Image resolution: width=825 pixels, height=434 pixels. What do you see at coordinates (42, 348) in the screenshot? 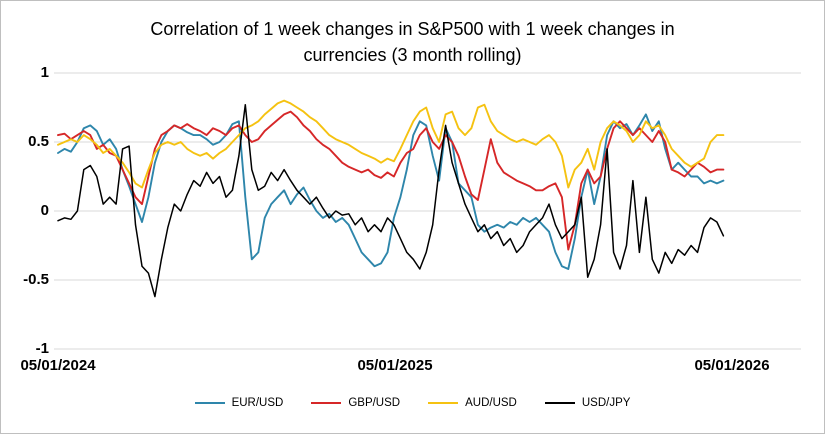
I see `y-axis-tick-label-neg1: -1` at bounding box center [42, 348].